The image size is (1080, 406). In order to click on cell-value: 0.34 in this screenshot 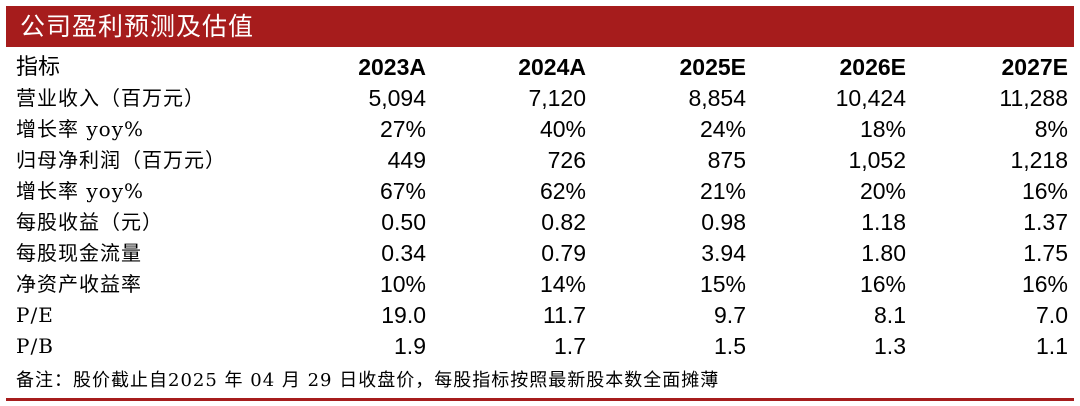, I will do `click(403, 253)`.